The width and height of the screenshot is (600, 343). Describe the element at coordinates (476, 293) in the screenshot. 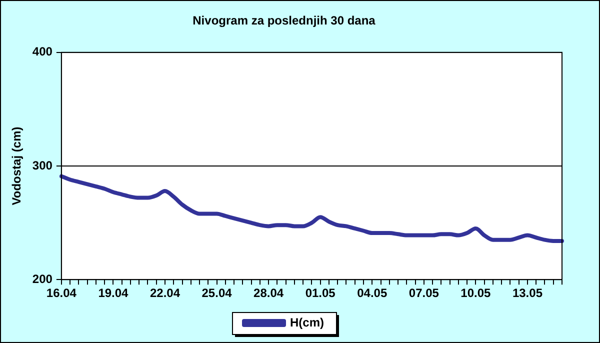

I see `x-tick-label: 10.05` at that location.